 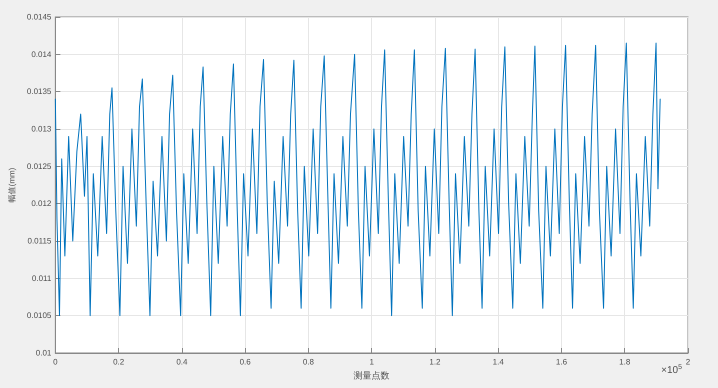 I want to click on x-tick-label: 1.4, so click(x=498, y=362).